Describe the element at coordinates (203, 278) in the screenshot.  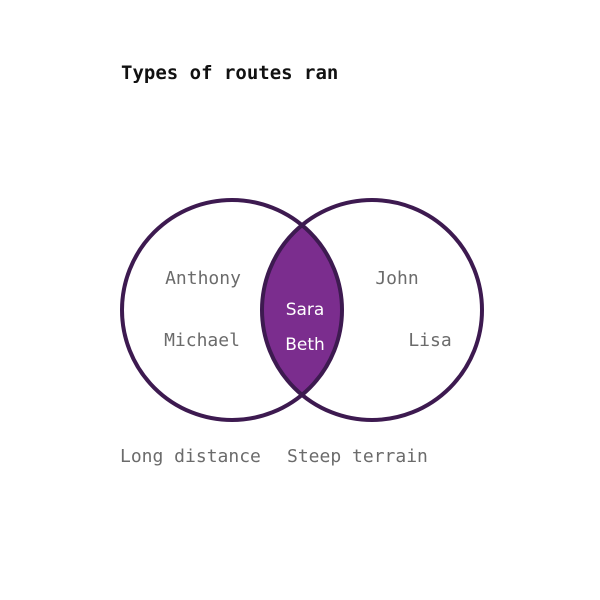
I see `member-anthony: Anthony` at that location.